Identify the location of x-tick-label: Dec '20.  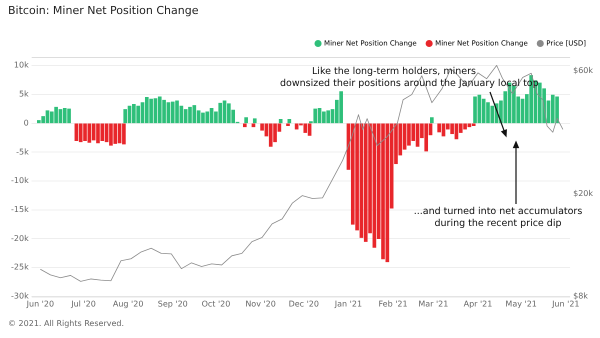
(303, 303).